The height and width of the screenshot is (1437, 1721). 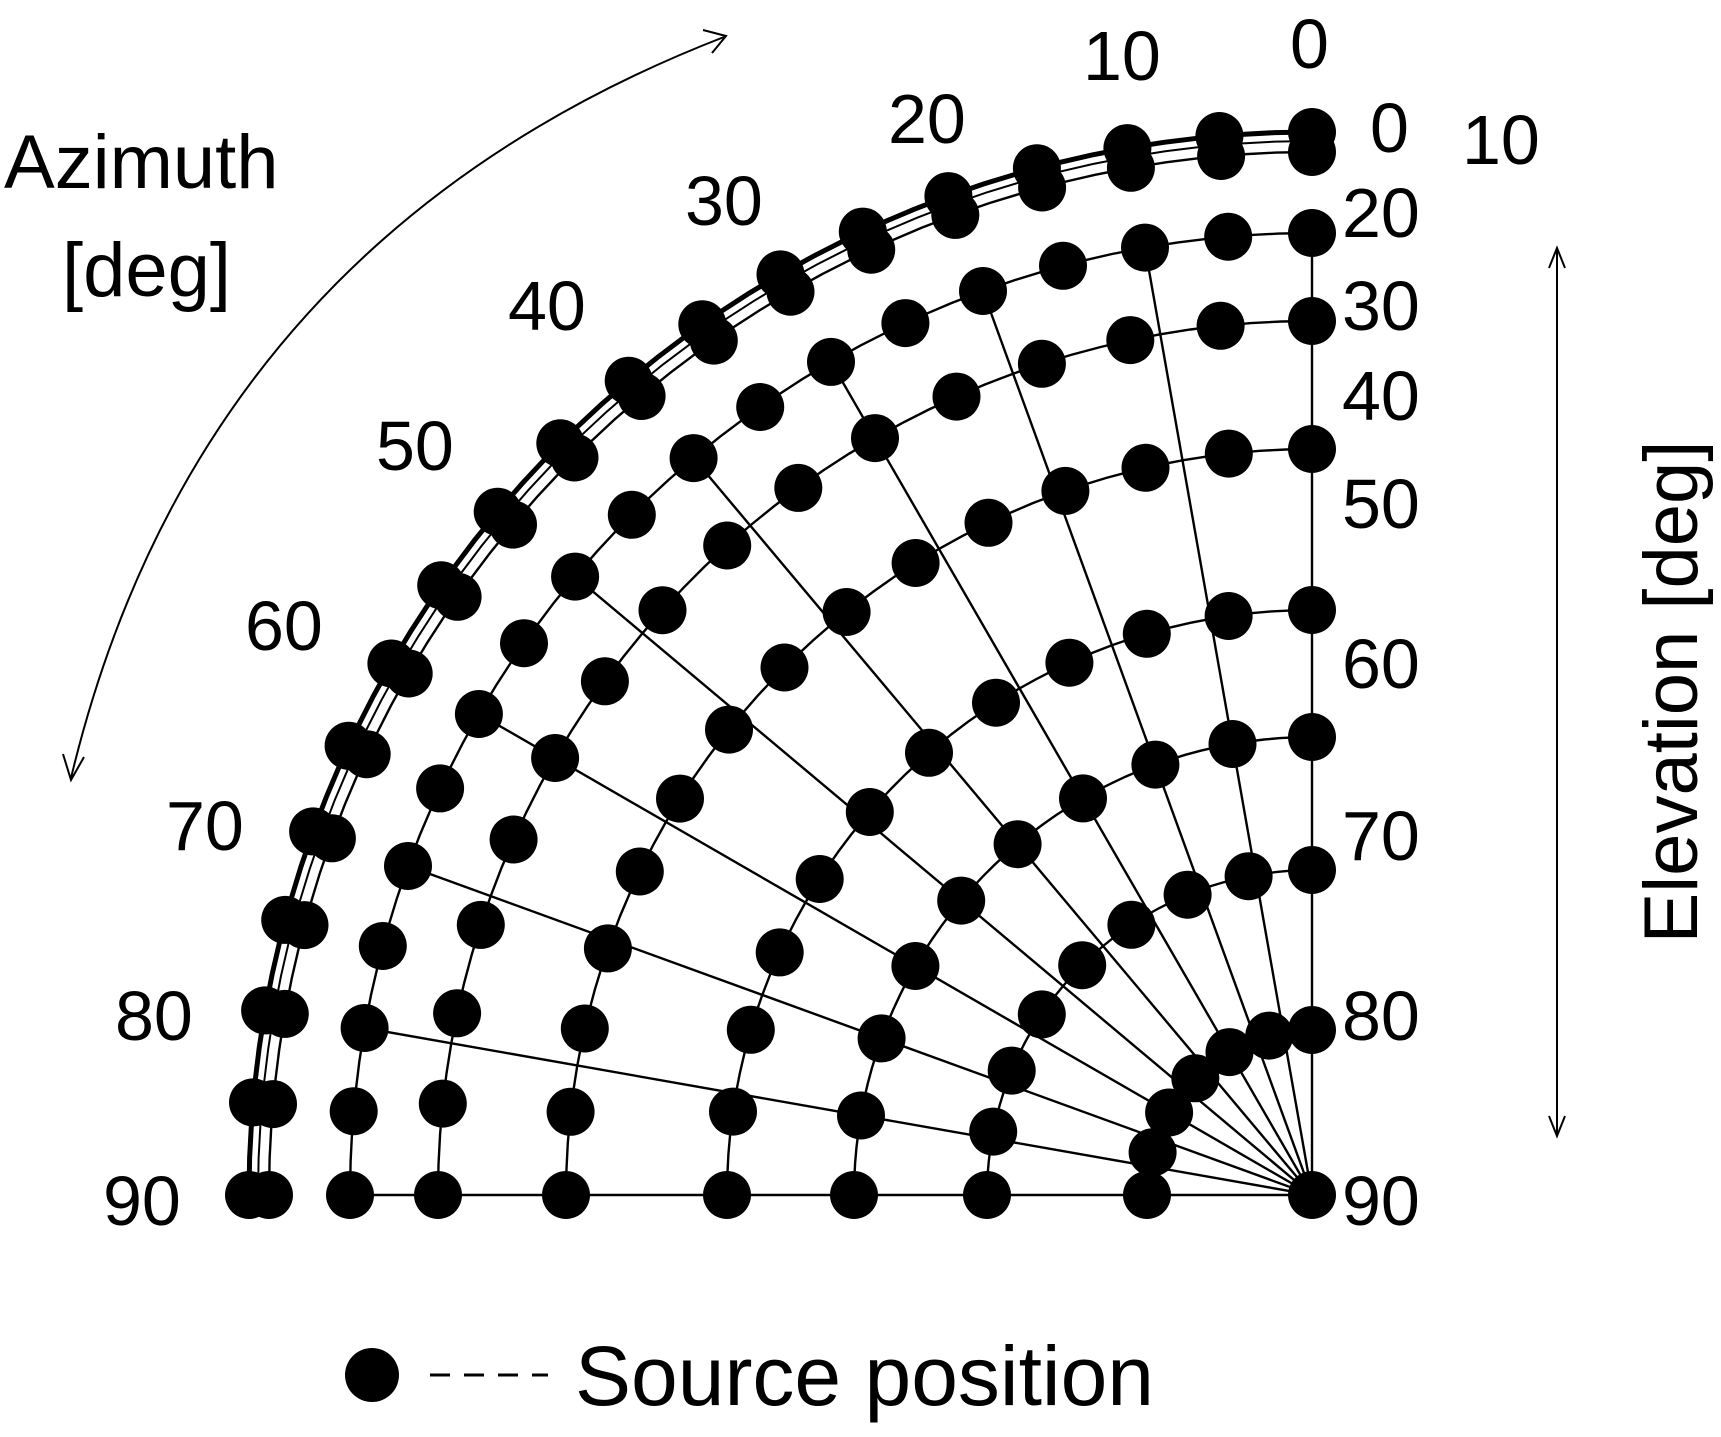 I want to click on source-dot-el30-az60, so click(x=555, y=758).